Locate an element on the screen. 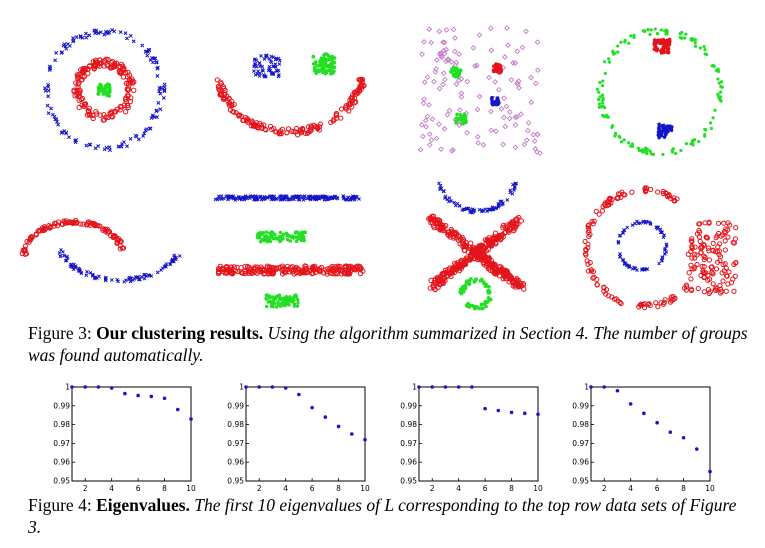 Image resolution: width=765 pixels, height=548 pixels. two-moons-panel is located at coordinates (100, 250).